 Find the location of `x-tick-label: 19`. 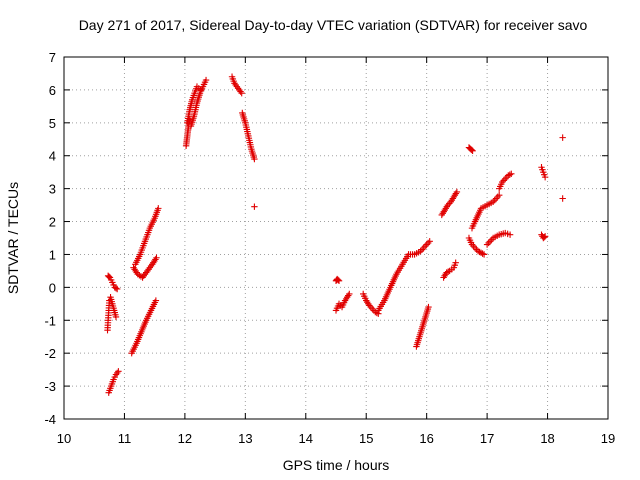

x-tick-label: 19 is located at coordinates (608, 438).